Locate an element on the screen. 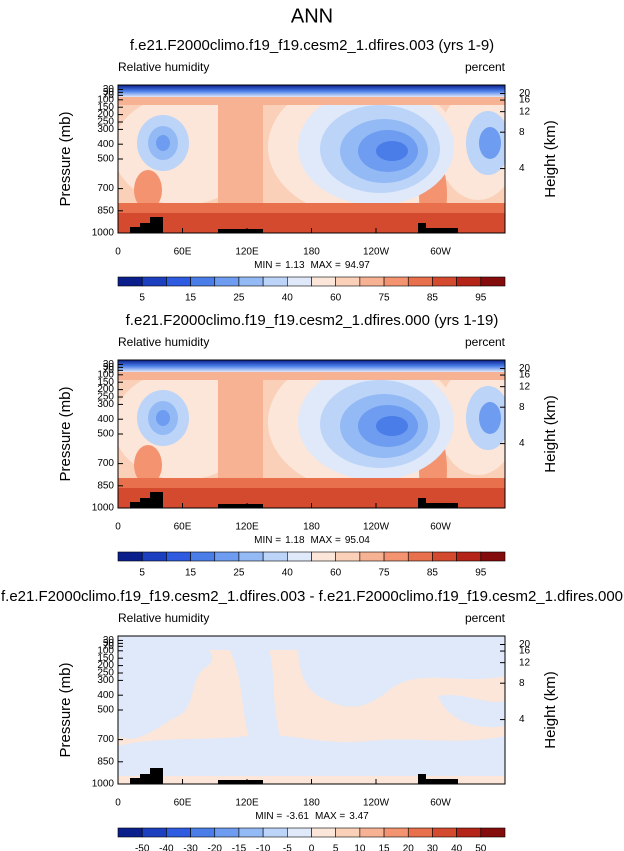 This screenshot has width=624, height=851. y-tick-label: 100 is located at coordinates (105, 374).